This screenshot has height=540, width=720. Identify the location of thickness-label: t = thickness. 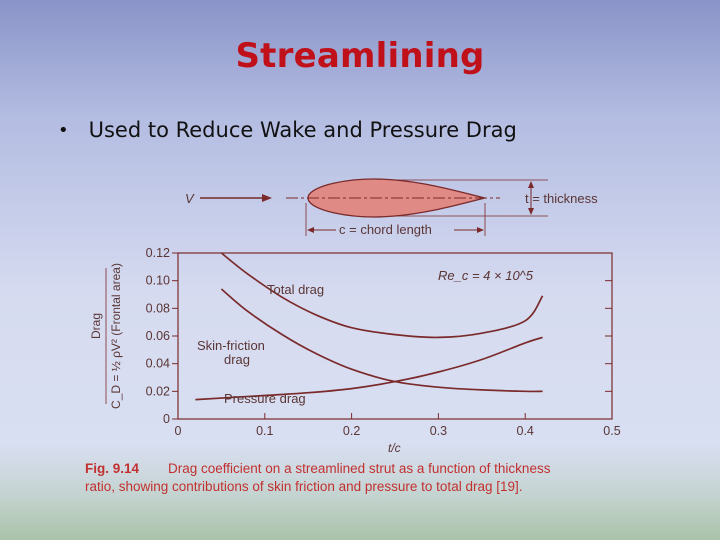
(561, 198).